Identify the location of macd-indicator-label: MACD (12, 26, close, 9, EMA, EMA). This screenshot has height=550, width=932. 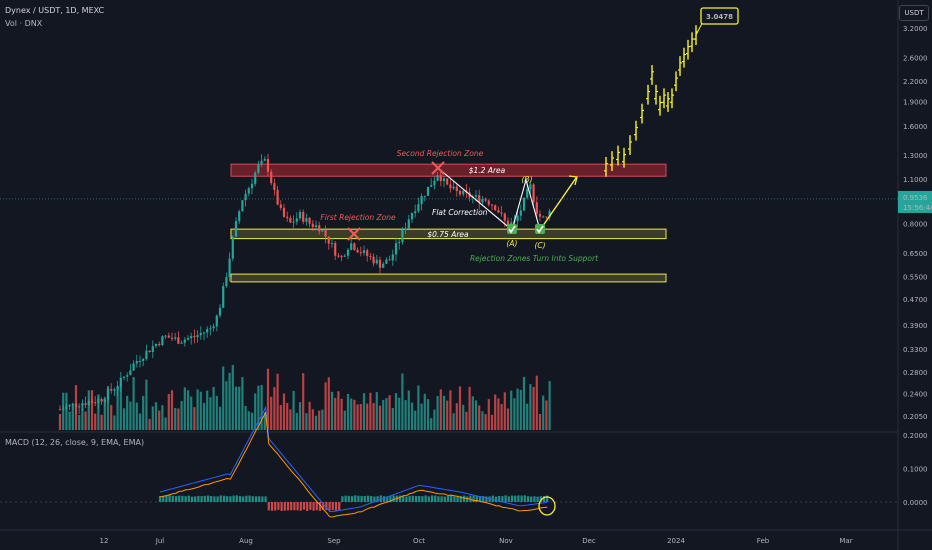
(75, 442).